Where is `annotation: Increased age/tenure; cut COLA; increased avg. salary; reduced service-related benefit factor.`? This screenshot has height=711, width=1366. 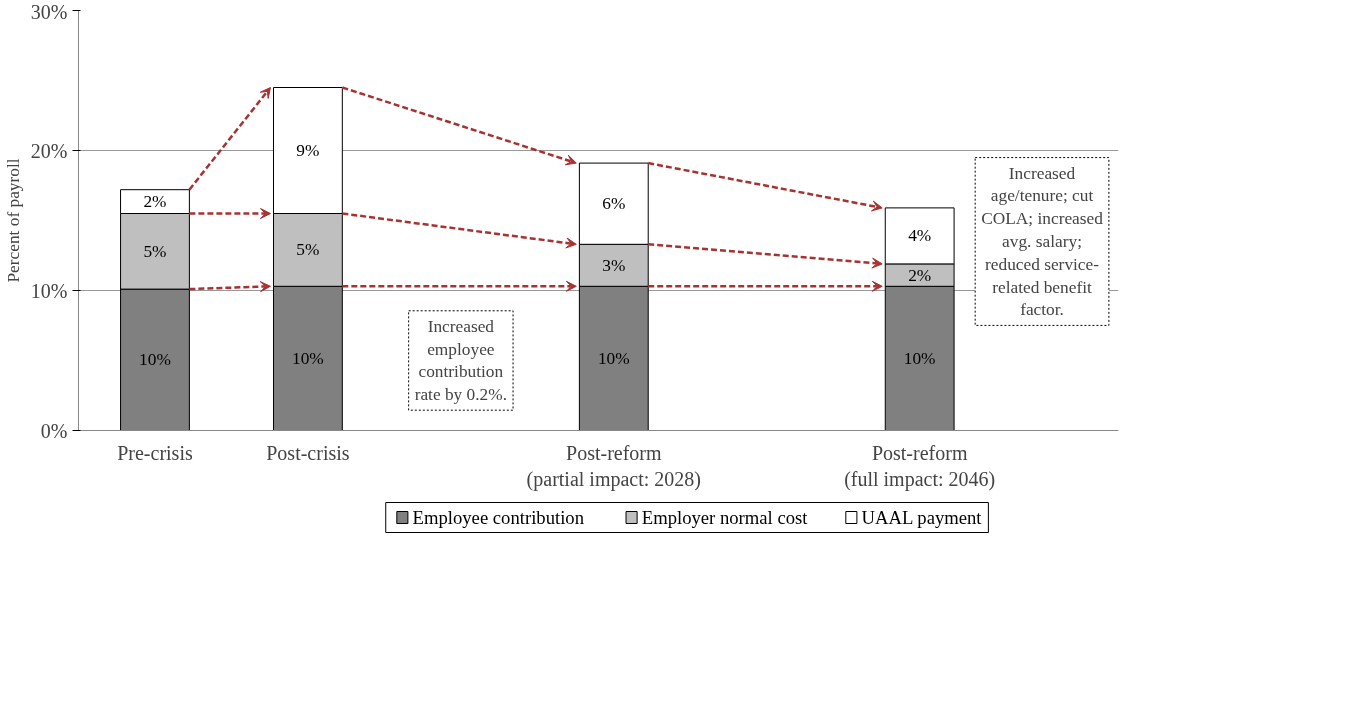 annotation: Increased age/tenure; cut COLA; increased avg. salary; reduced service-related benefit factor. is located at coordinates (1042, 241).